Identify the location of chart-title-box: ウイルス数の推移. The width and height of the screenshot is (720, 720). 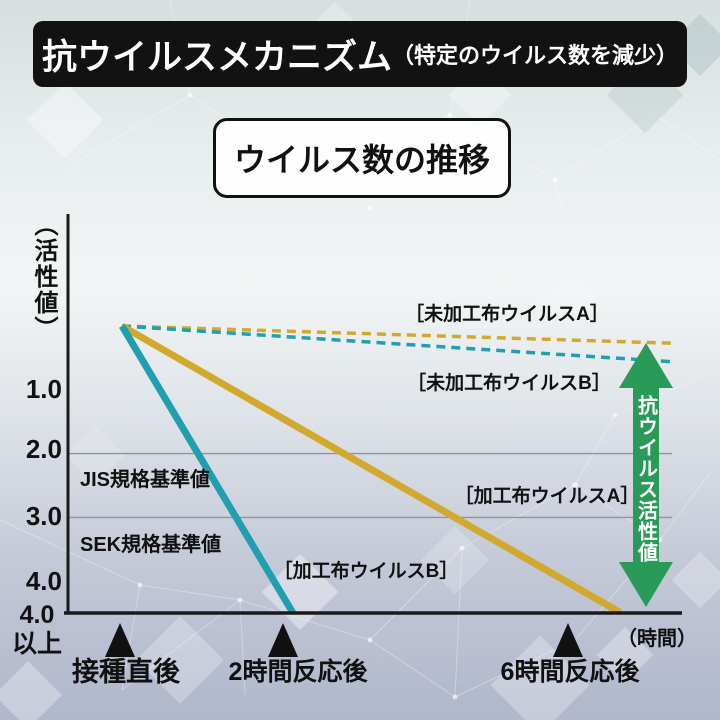
(362, 158).